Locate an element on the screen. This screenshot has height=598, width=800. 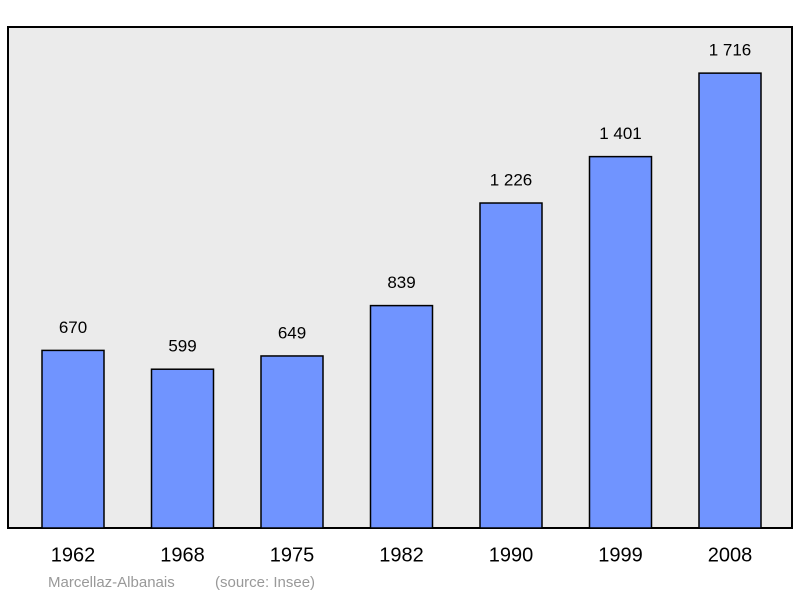
value-label: 1 226 is located at coordinates (511, 179).